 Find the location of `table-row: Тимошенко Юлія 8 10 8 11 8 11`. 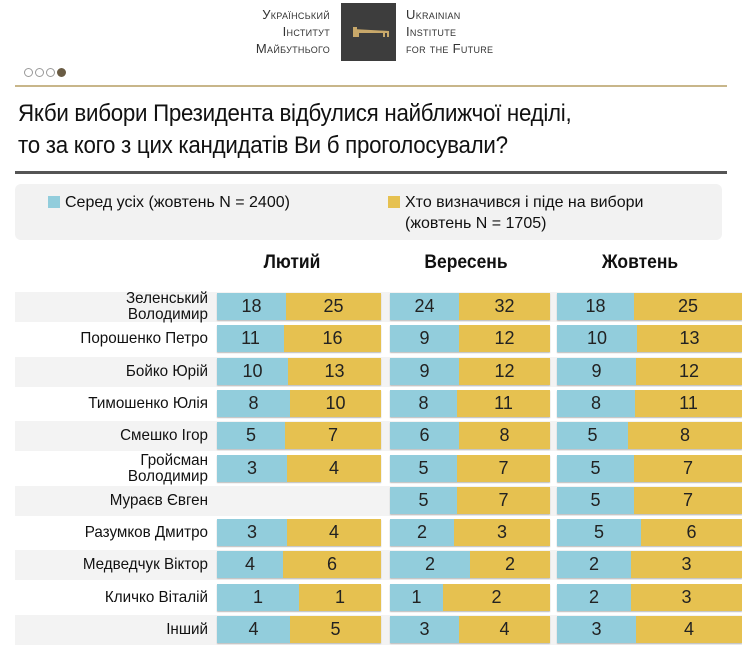

table-row: Тимошенко Юлія 8 10 8 11 8 11 is located at coordinates (378, 404).